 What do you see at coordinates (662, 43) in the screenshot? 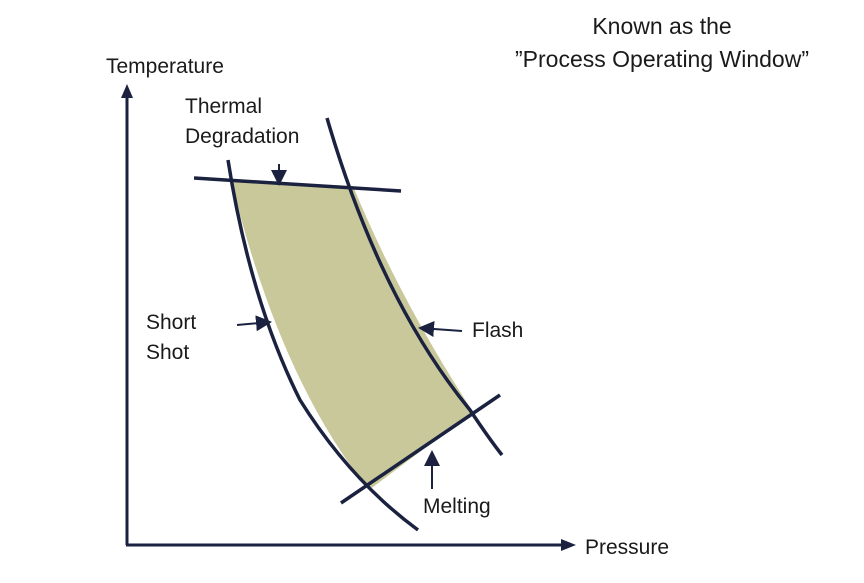
I see `diagram-title: Known as the ”Process Operating Window”` at bounding box center [662, 43].